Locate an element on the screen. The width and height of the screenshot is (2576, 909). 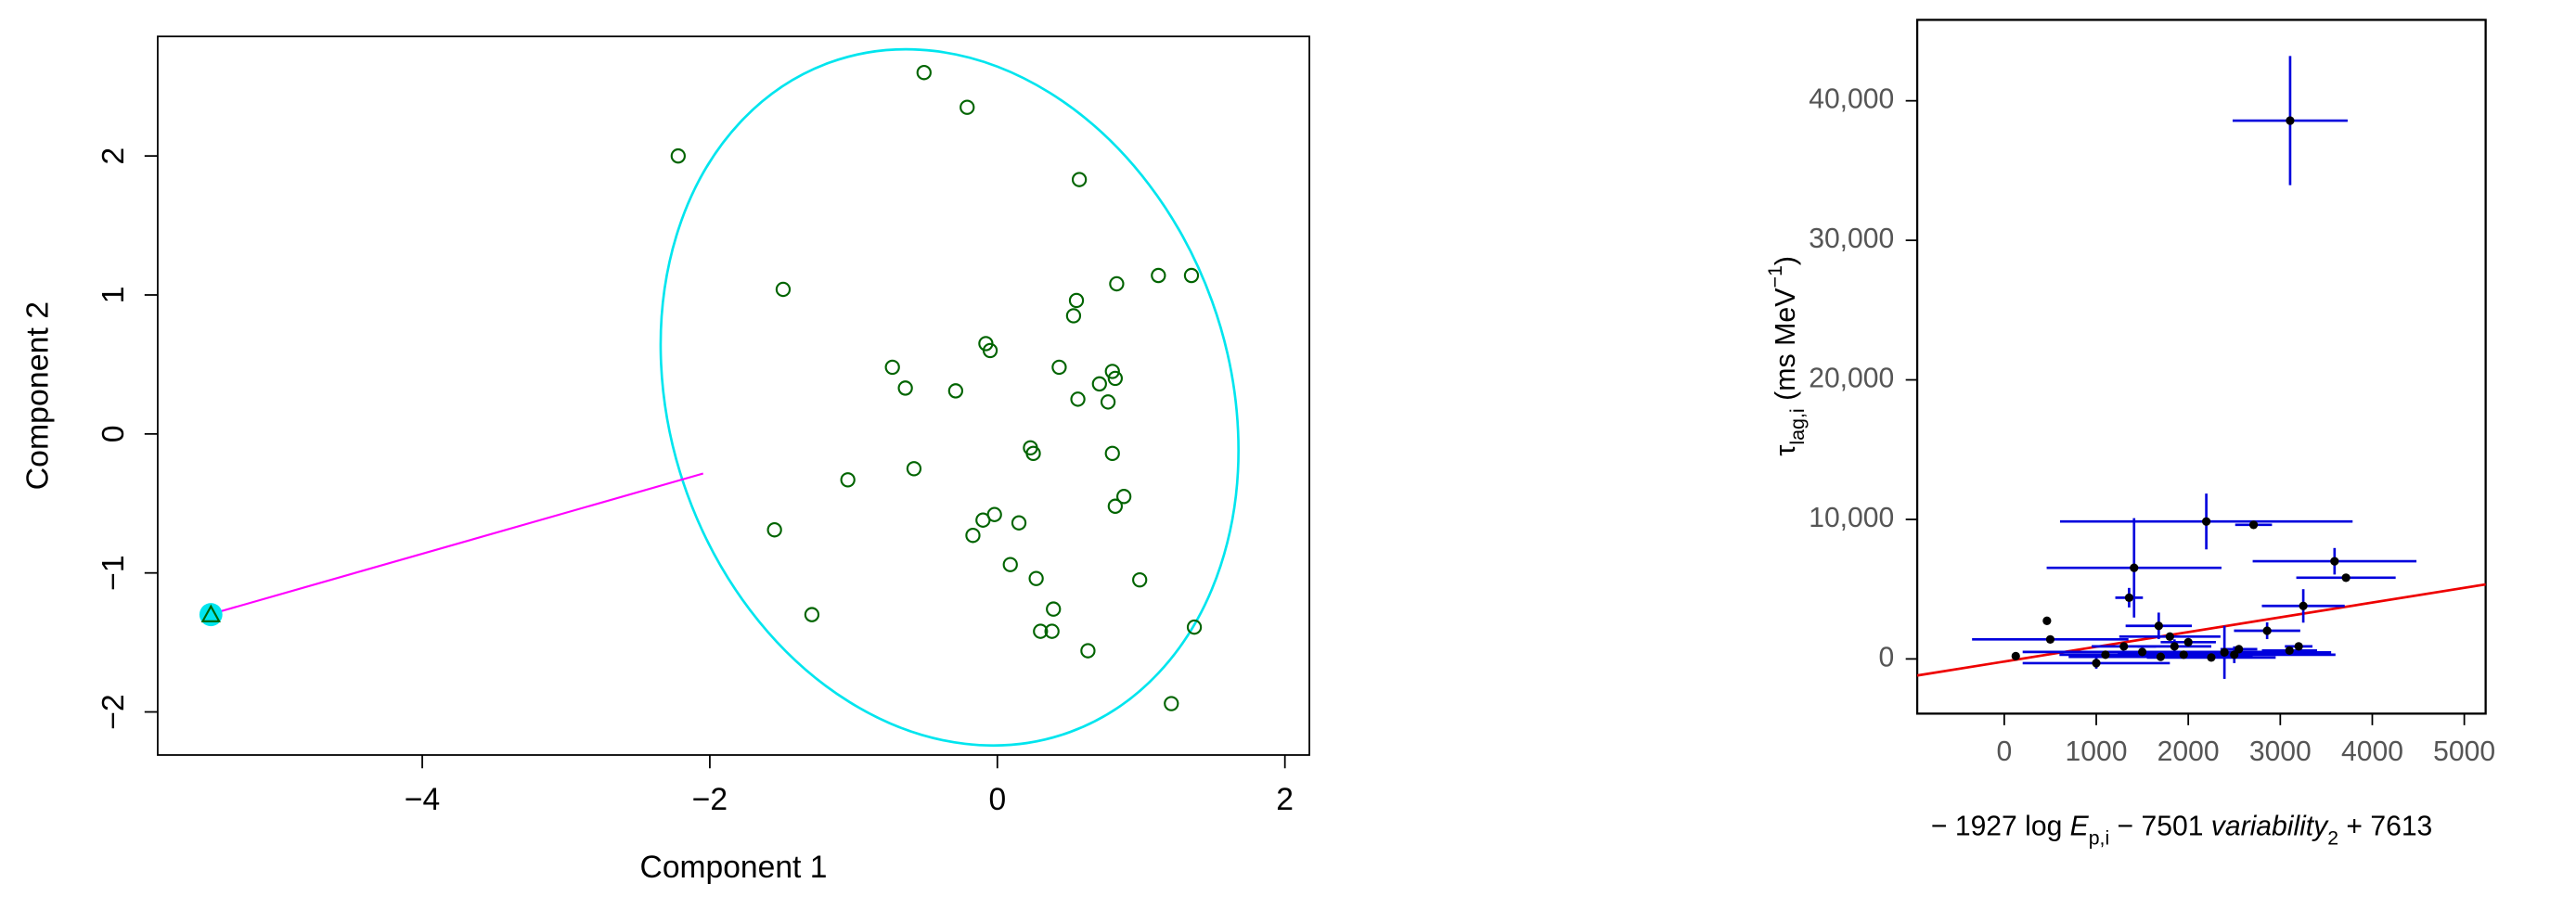
x-tick-label: 2 is located at coordinates (1285, 800).